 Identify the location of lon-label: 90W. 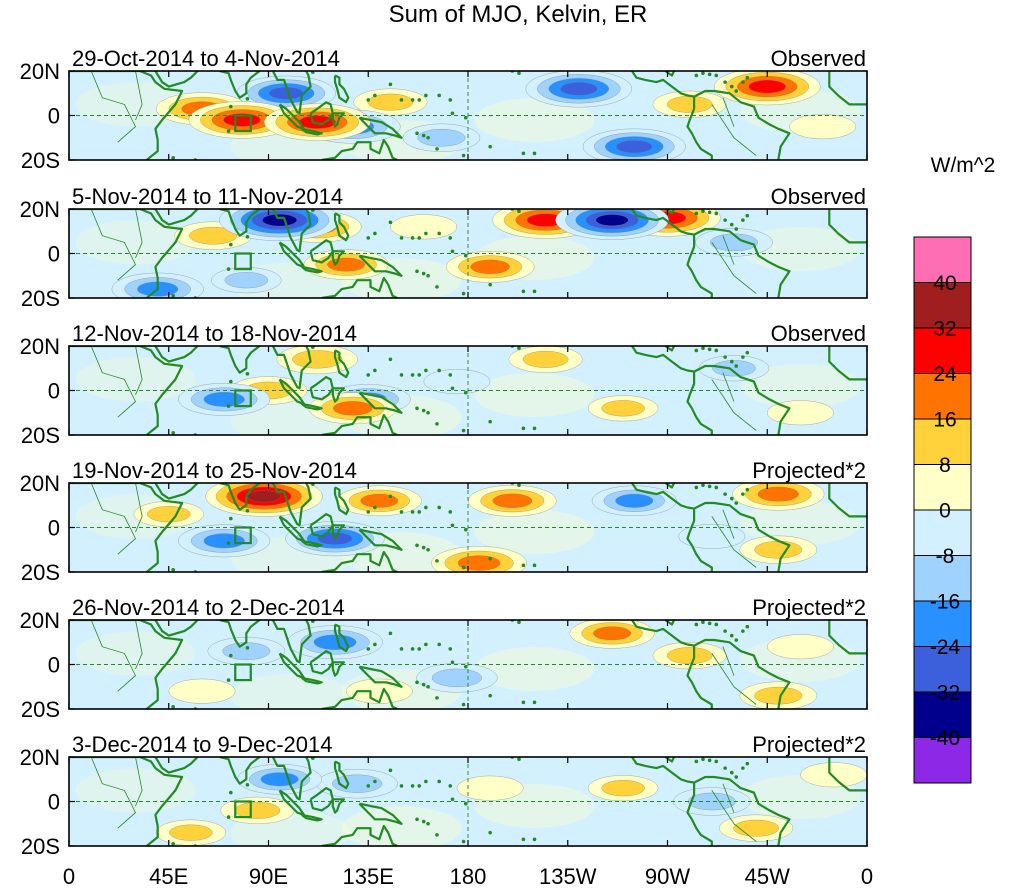
(667, 876).